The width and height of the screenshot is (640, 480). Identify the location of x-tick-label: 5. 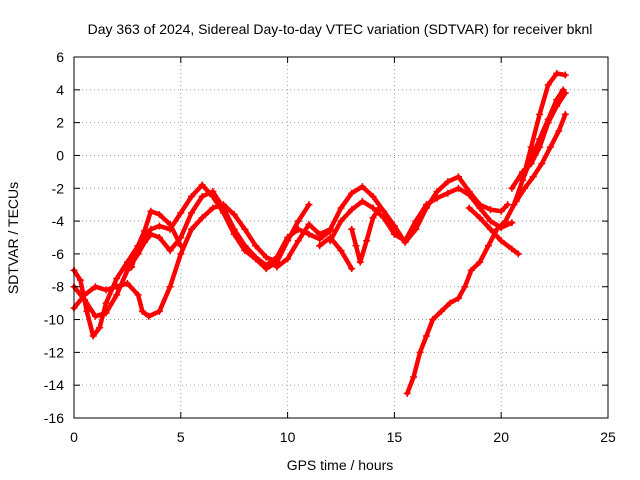
(181, 437).